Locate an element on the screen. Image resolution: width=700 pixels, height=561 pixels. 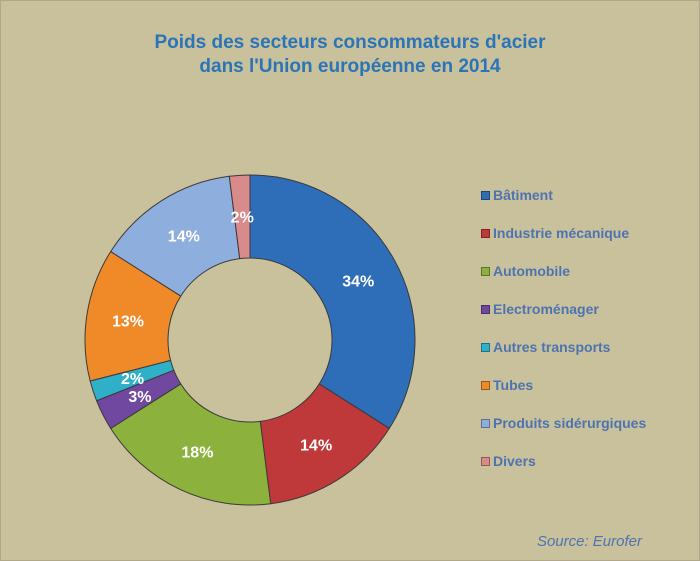
legend-label: Bâtiment is located at coordinates (523, 195).